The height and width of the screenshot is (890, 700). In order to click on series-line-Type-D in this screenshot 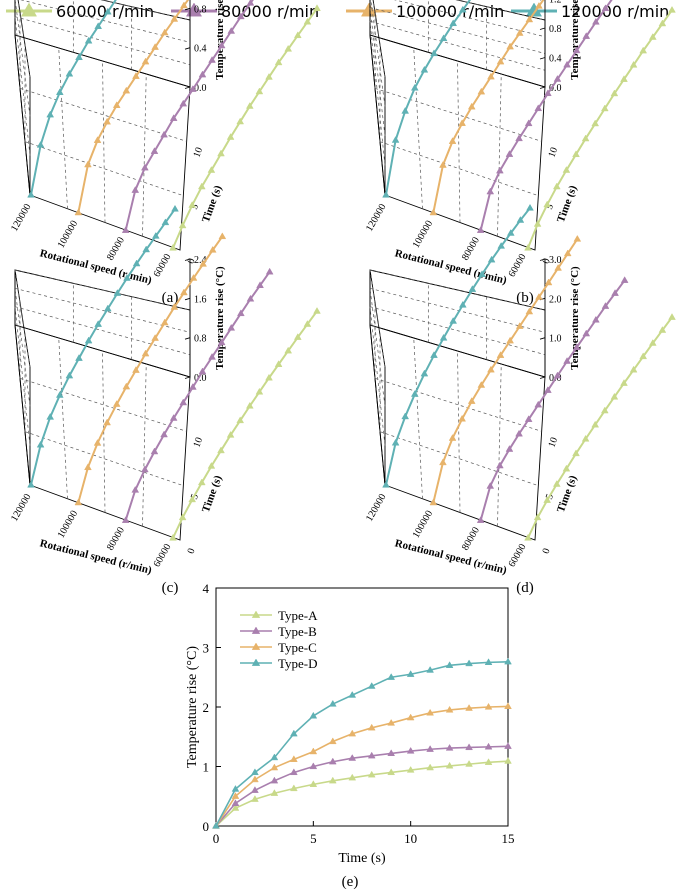, I will do `click(362, 743)`.